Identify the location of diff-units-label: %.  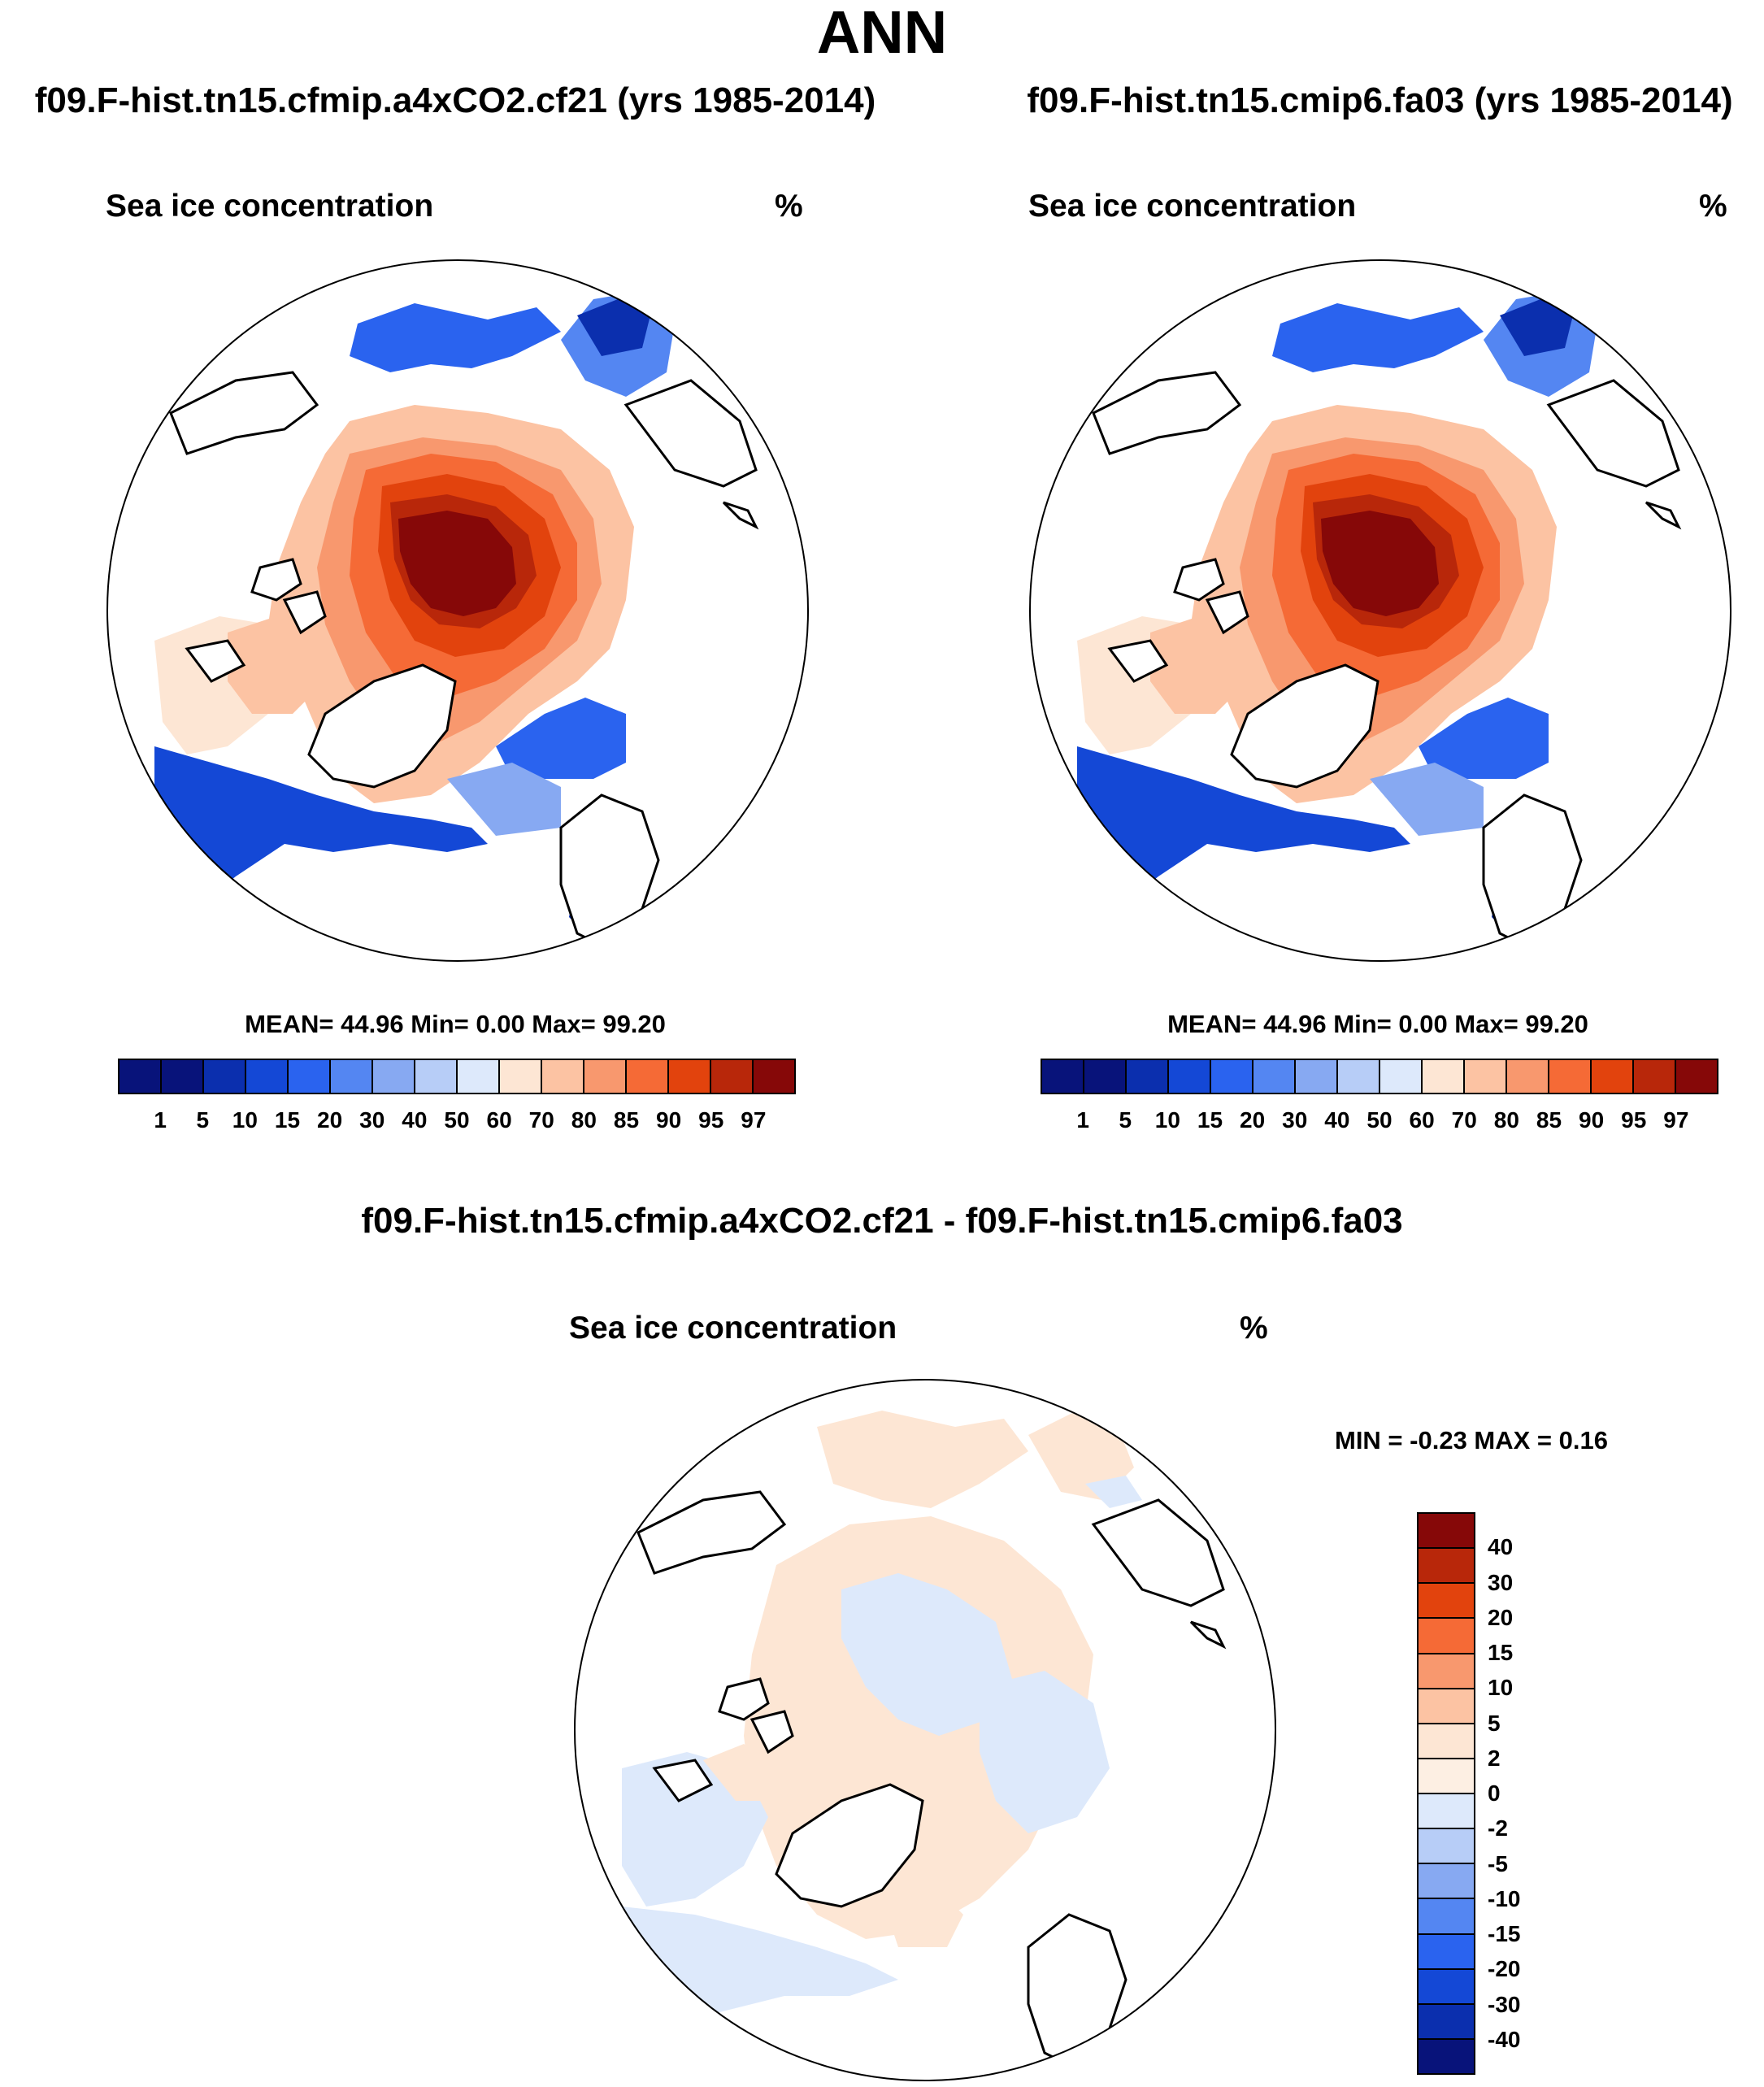
(1254, 1328).